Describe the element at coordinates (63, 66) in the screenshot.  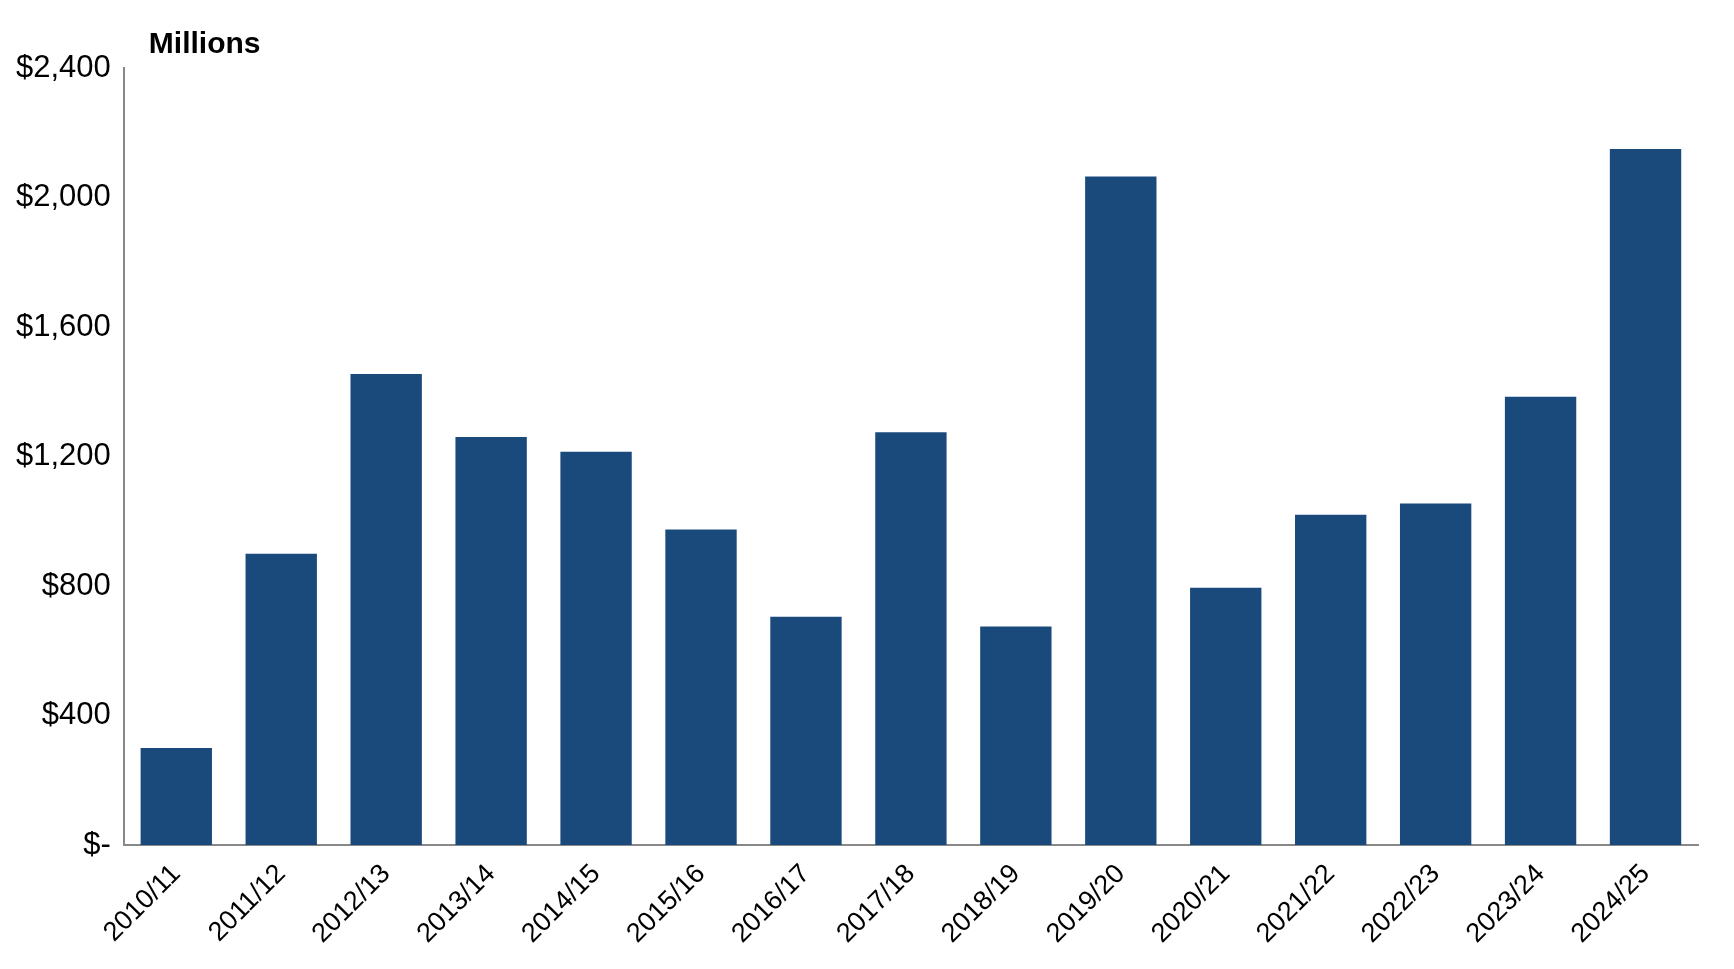
I see `y-tick-label: $2,400` at that location.